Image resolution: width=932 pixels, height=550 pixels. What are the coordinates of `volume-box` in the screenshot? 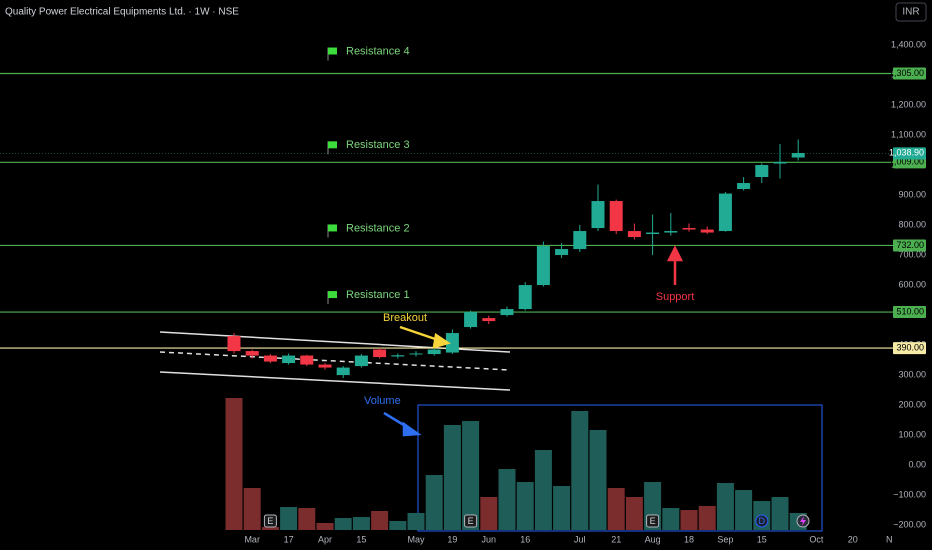 It's located at (620, 468).